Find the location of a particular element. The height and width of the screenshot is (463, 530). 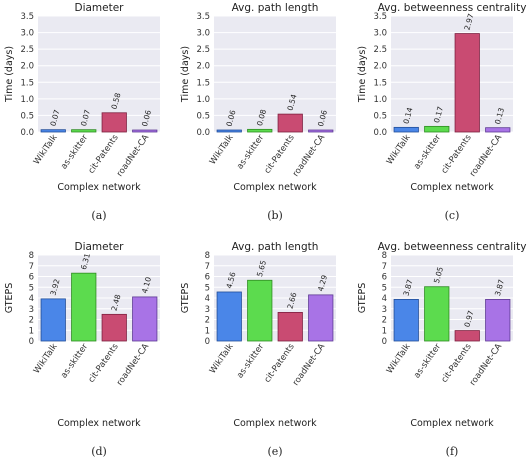

panel-caption: (b) is located at coordinates (275, 215).